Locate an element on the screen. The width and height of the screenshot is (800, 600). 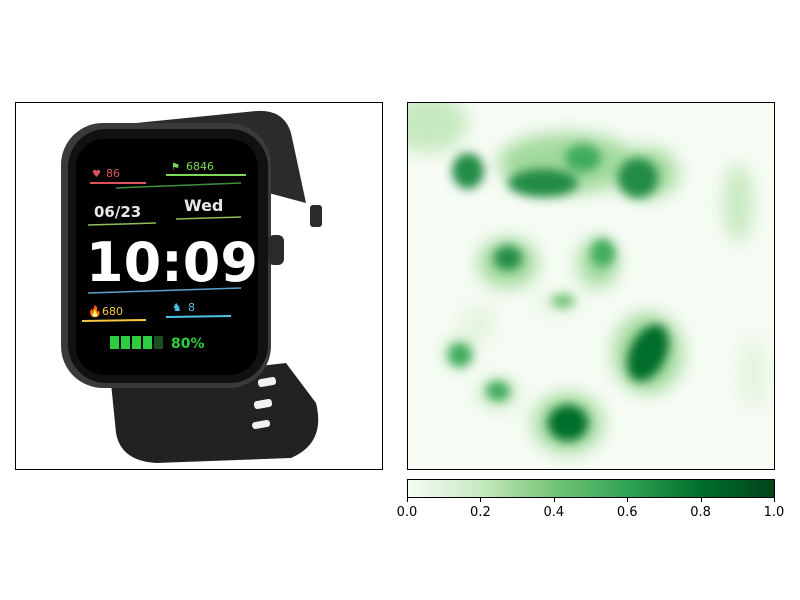
watch-crown is located at coordinates (276, 250).